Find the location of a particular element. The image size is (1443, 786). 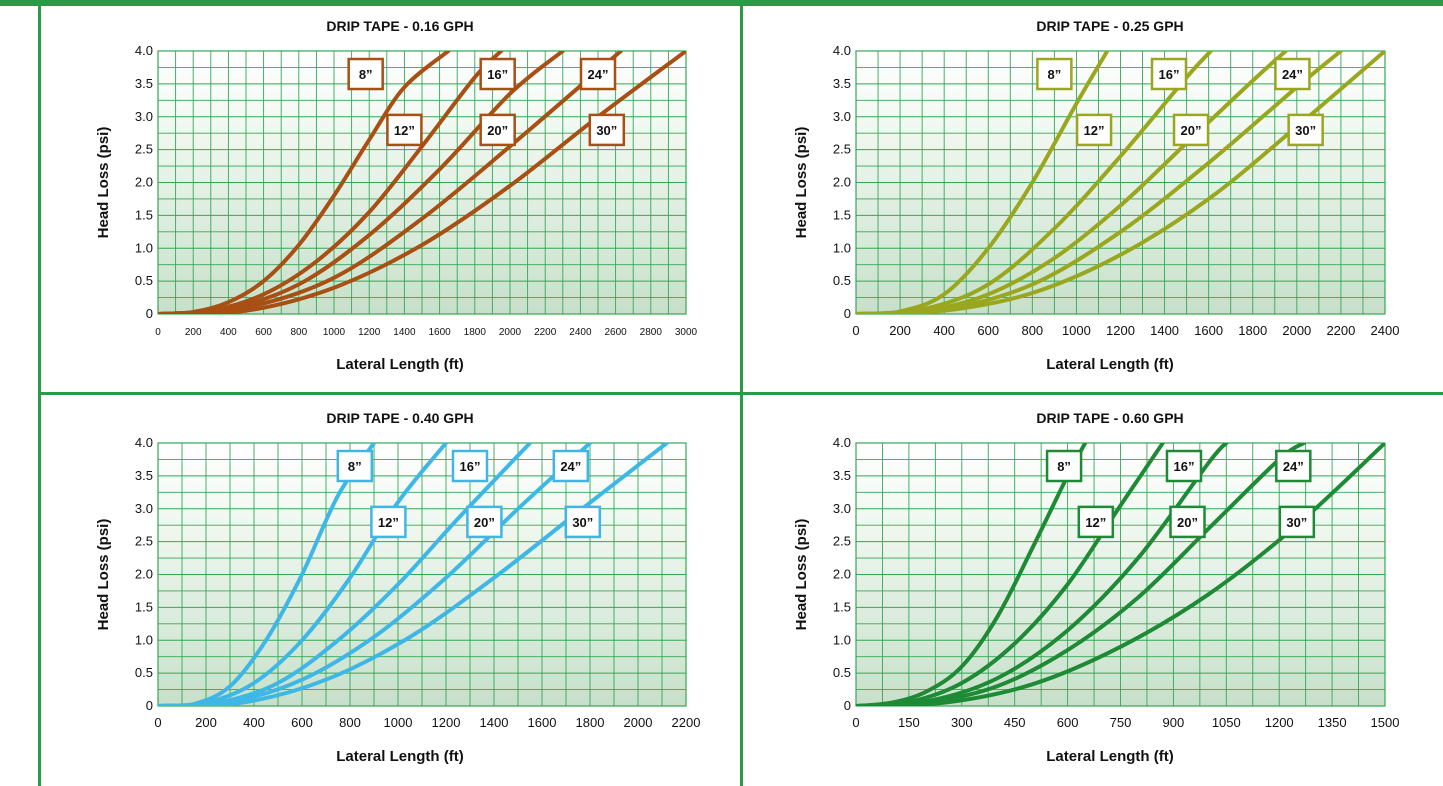

curve-label-text: 16” is located at coordinates (1183, 466).